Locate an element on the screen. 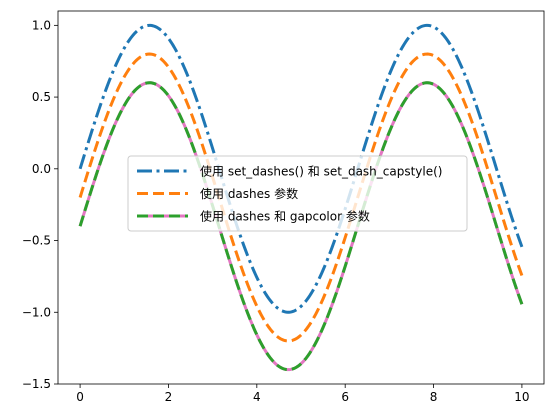 Image resolution: width=555 pixels, height=415 pixels. y-tick-label: −0.5 is located at coordinates (36, 241).